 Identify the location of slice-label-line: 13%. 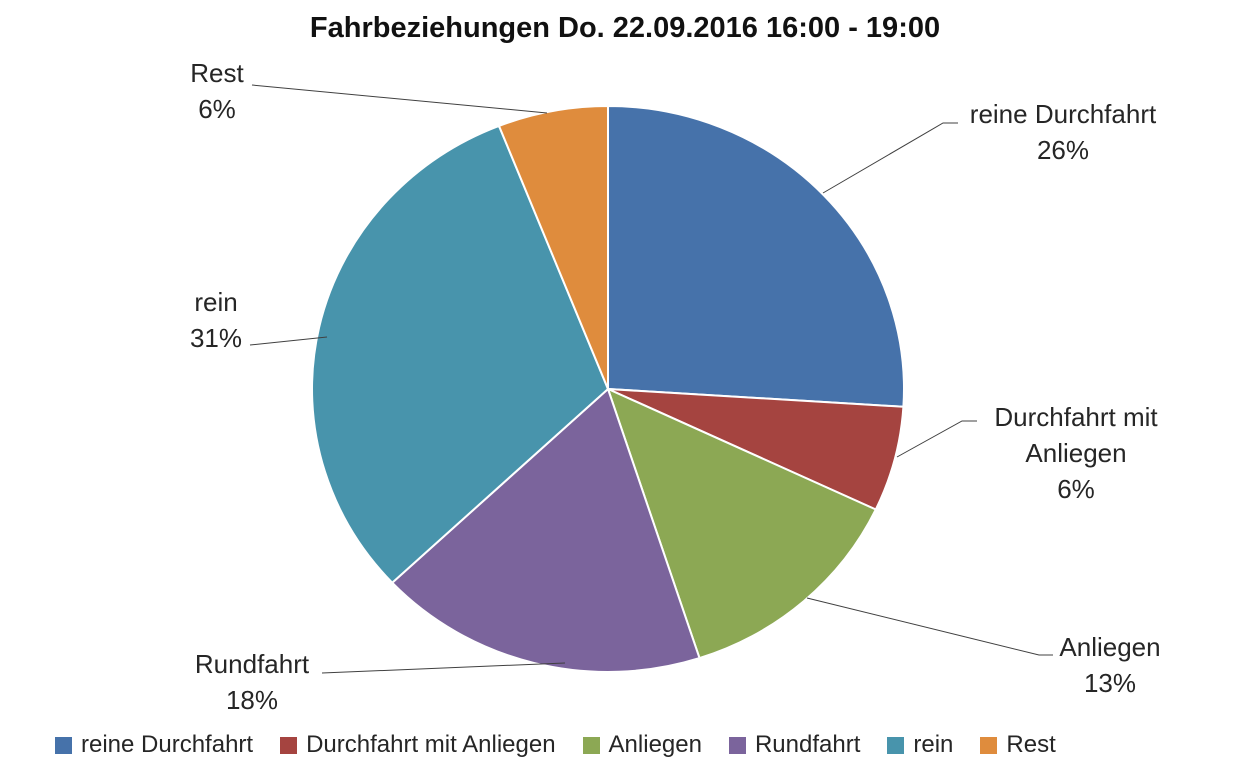
(1110, 683).